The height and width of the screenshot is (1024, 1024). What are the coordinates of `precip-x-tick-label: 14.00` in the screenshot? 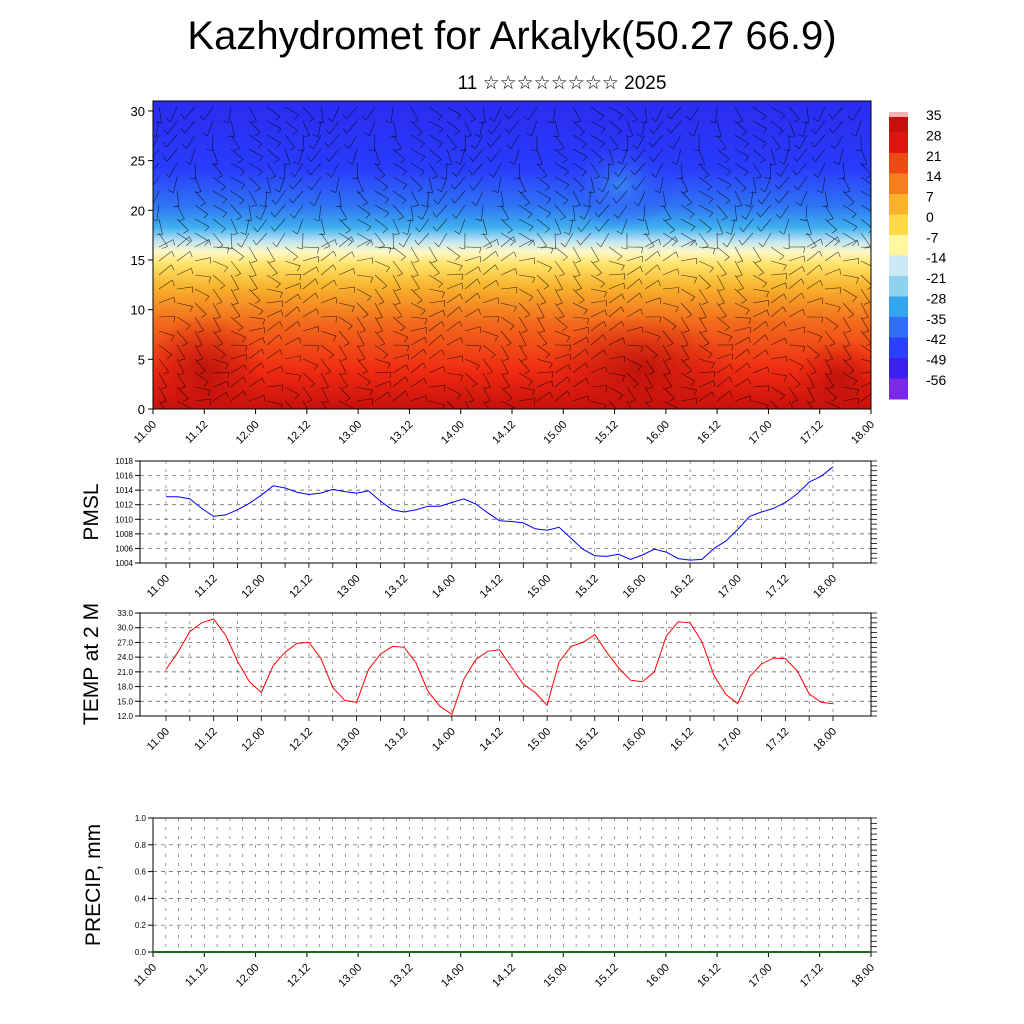 It's located at (453, 976).